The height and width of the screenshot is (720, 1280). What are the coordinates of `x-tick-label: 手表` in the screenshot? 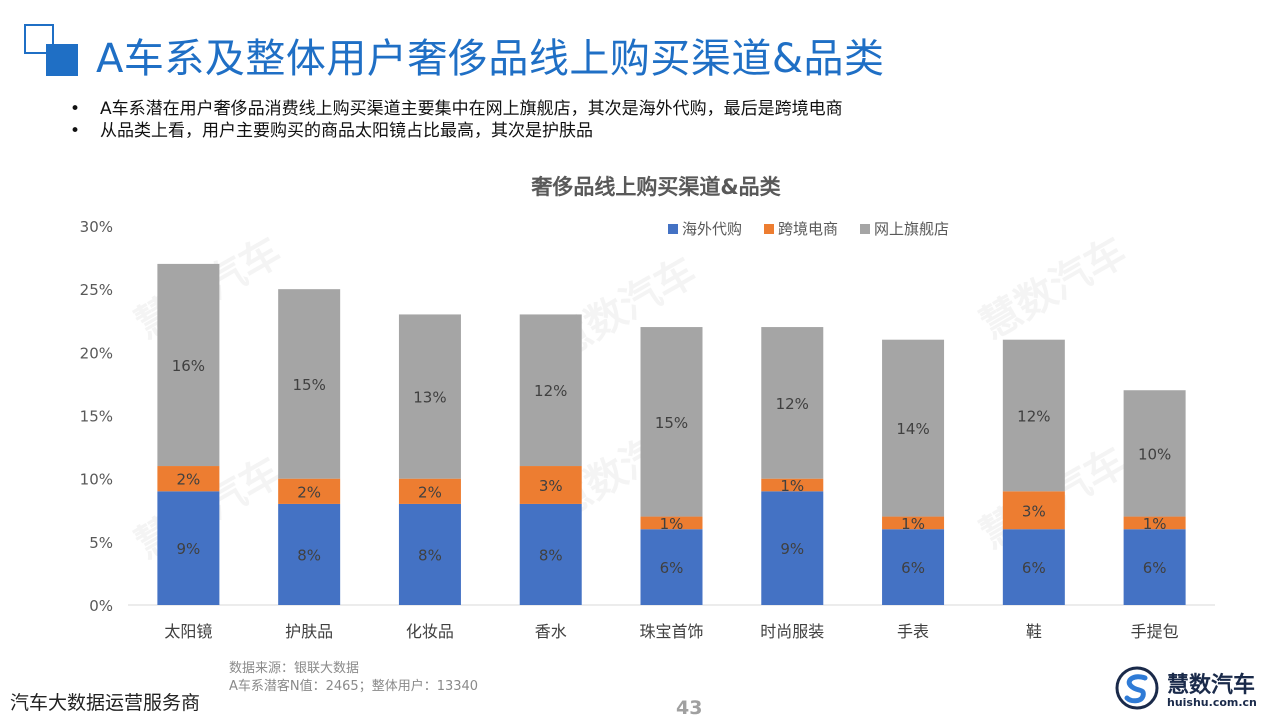 It's located at (913, 631).